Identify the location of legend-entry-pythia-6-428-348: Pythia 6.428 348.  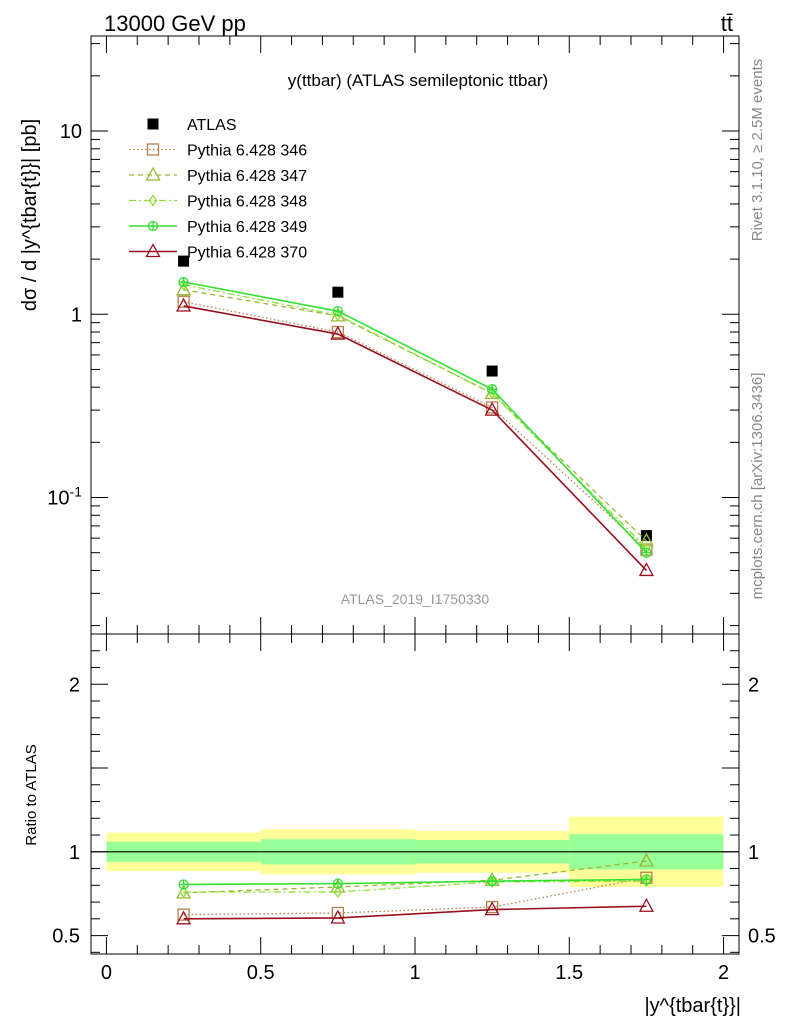
(218, 202).